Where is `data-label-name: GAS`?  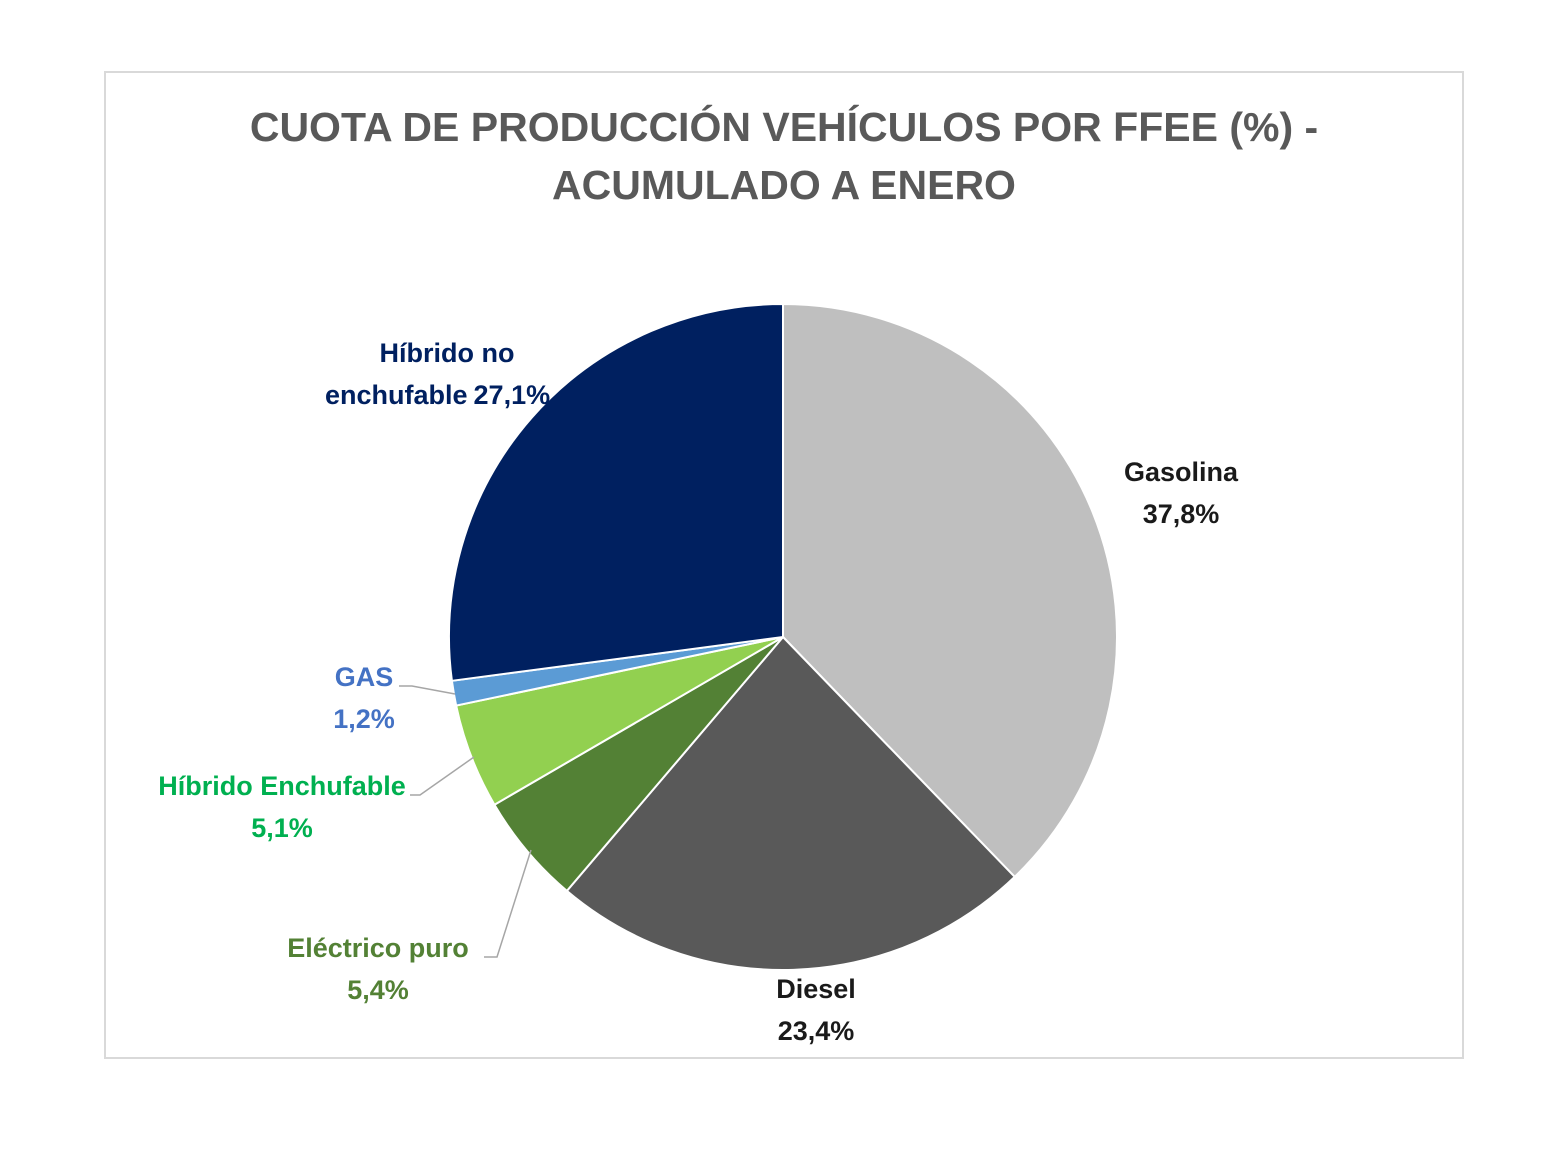
data-label-name: GAS is located at coordinates (364, 677).